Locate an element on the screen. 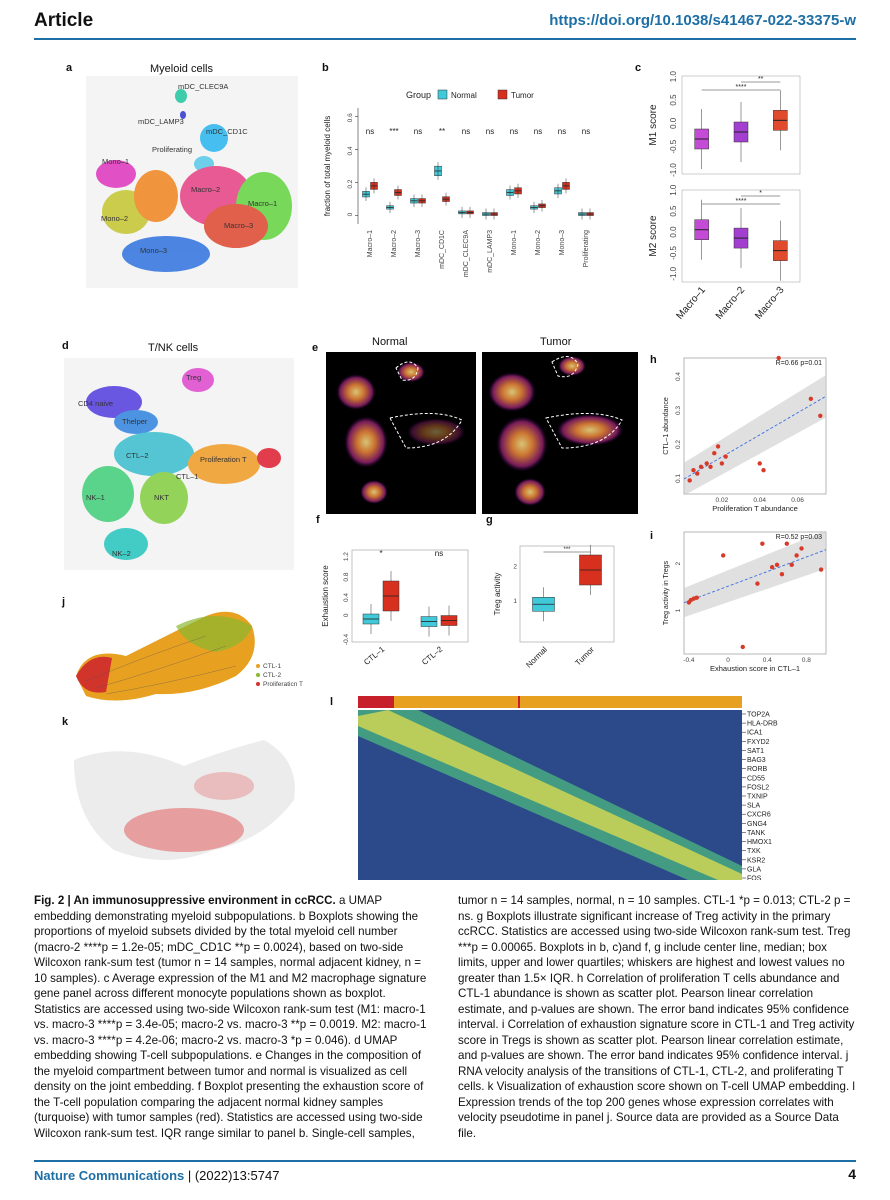 The width and height of the screenshot is (890, 1200). gene-label: FXYD2 is located at coordinates (758, 742).